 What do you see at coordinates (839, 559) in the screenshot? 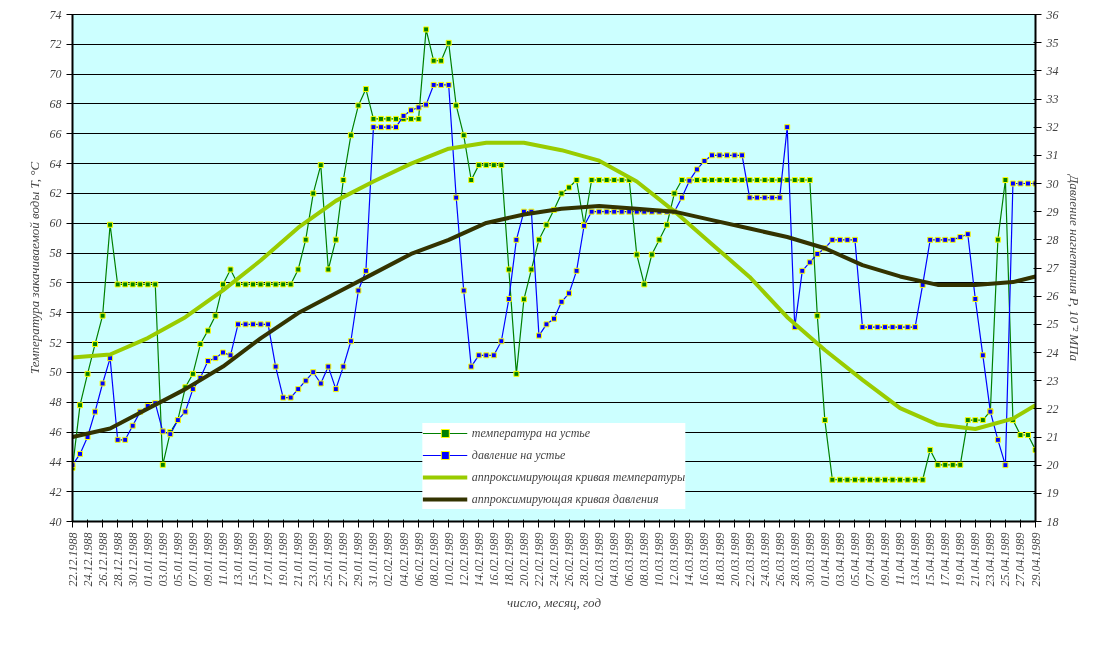
I see `x-tick-label: 03.04.1989` at bounding box center [839, 559].